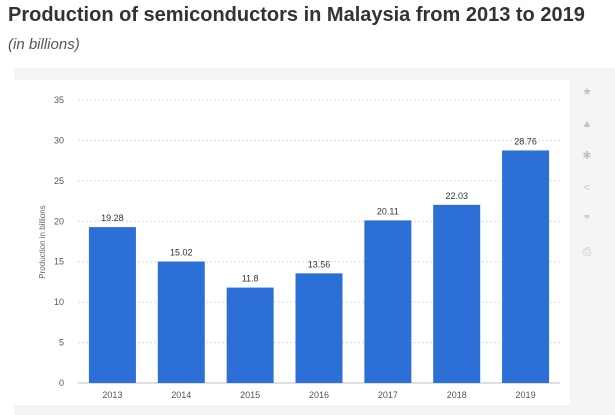  What do you see at coordinates (587, 220) in the screenshot?
I see `quote-icon: ❞` at bounding box center [587, 220].